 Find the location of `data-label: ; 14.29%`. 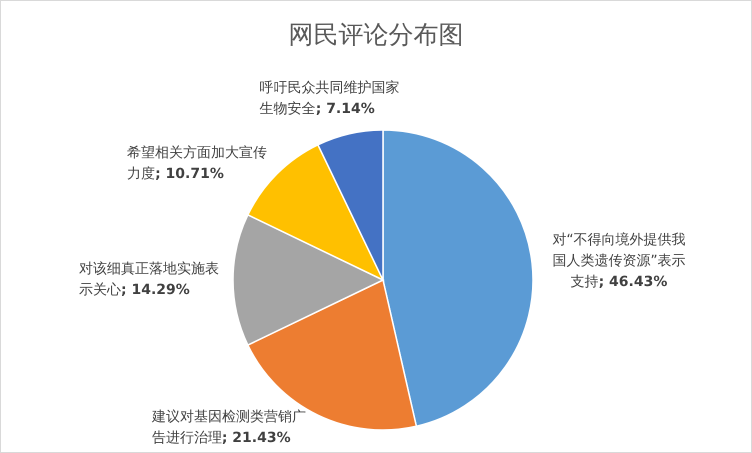

data-label: ; 14.29% is located at coordinates (155, 290).